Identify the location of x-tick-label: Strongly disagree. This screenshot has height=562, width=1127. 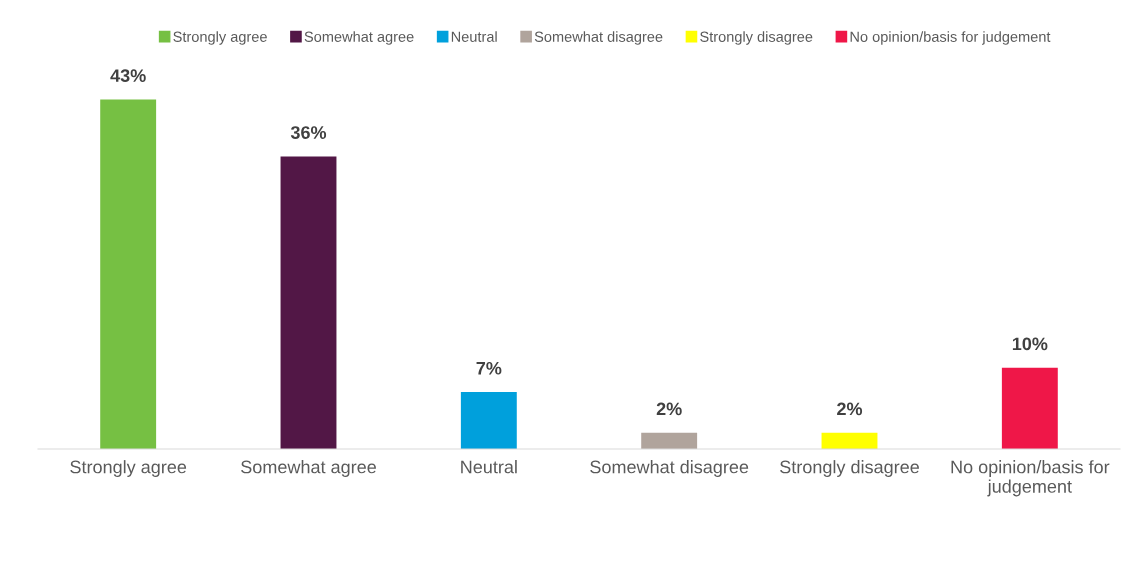
(849, 468).